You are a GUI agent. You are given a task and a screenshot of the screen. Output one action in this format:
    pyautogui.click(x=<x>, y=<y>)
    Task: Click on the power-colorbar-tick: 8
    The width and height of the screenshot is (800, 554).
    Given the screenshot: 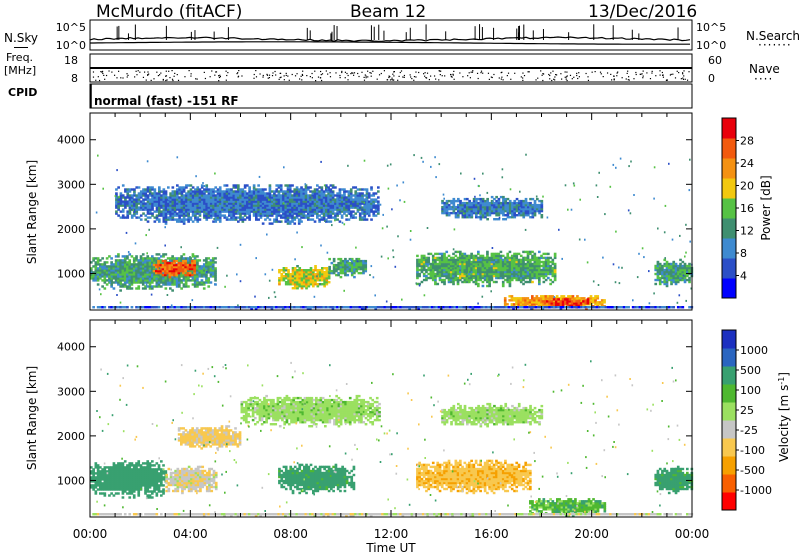 What is the action you would take?
    pyautogui.click(x=743, y=253)
    